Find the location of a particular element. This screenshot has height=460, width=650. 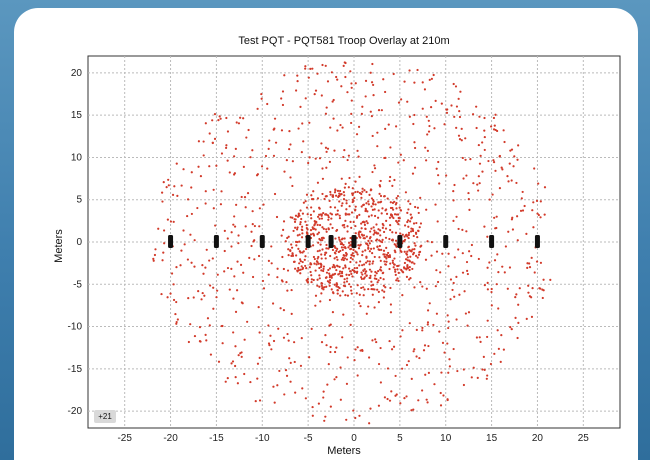

y-tick-label: 5 is located at coordinates (79, 200).